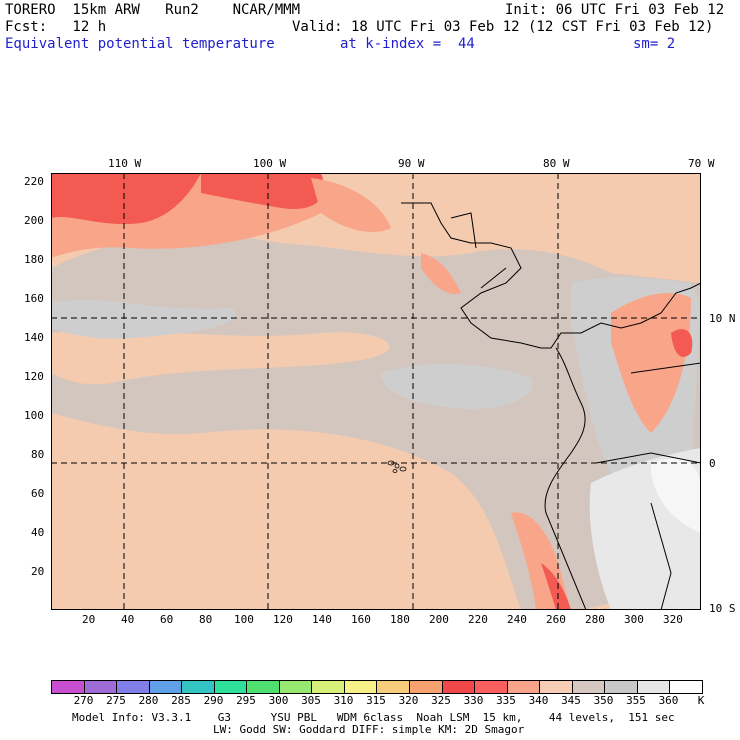  Describe the element at coordinates (56, 27) in the screenshot. I see `forecast-hour: Fcst: 12 h` at that location.